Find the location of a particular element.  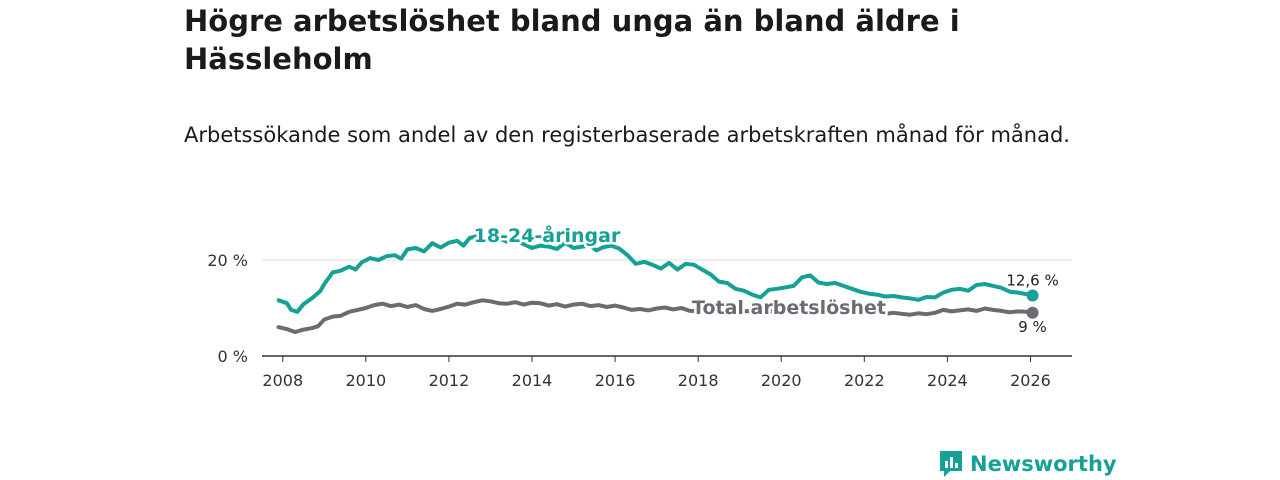

x-tick-label: 2016 is located at coordinates (615, 380).